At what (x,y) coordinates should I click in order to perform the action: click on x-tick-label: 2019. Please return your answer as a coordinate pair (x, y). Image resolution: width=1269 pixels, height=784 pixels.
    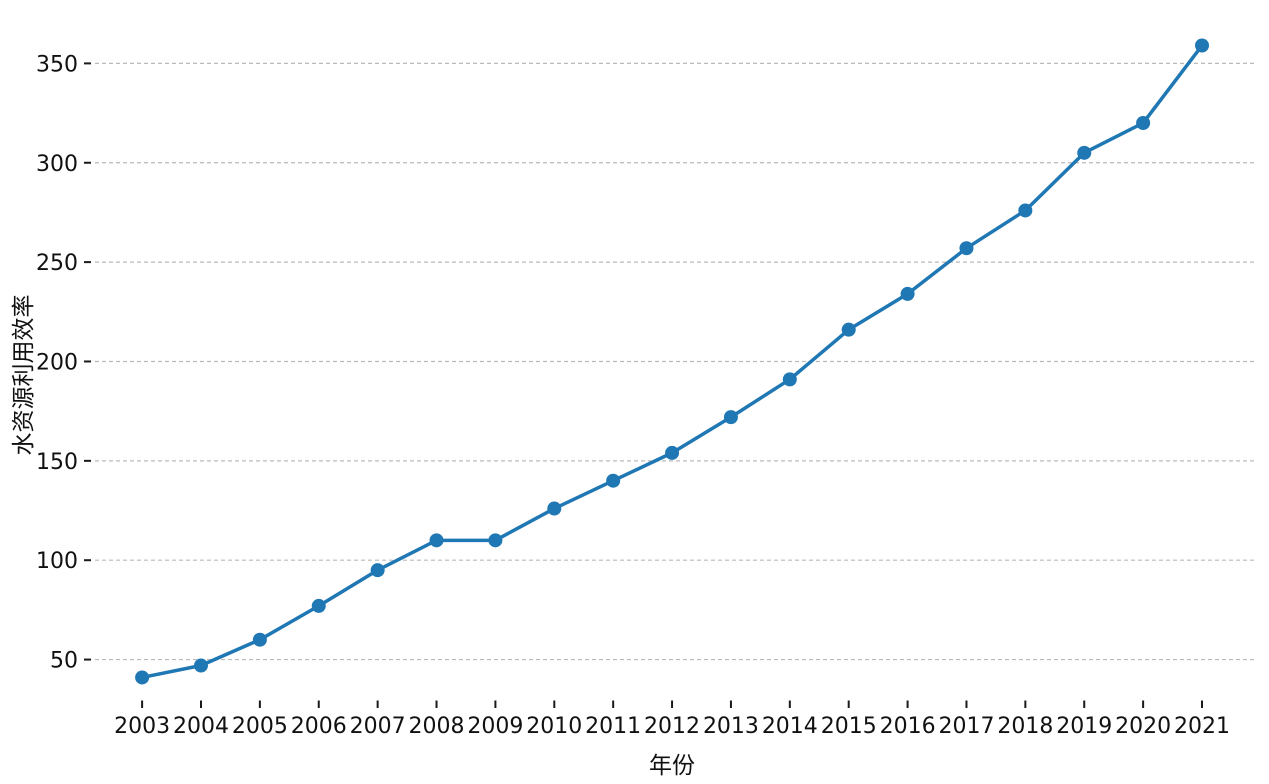
    Looking at the image, I should click on (1084, 726).